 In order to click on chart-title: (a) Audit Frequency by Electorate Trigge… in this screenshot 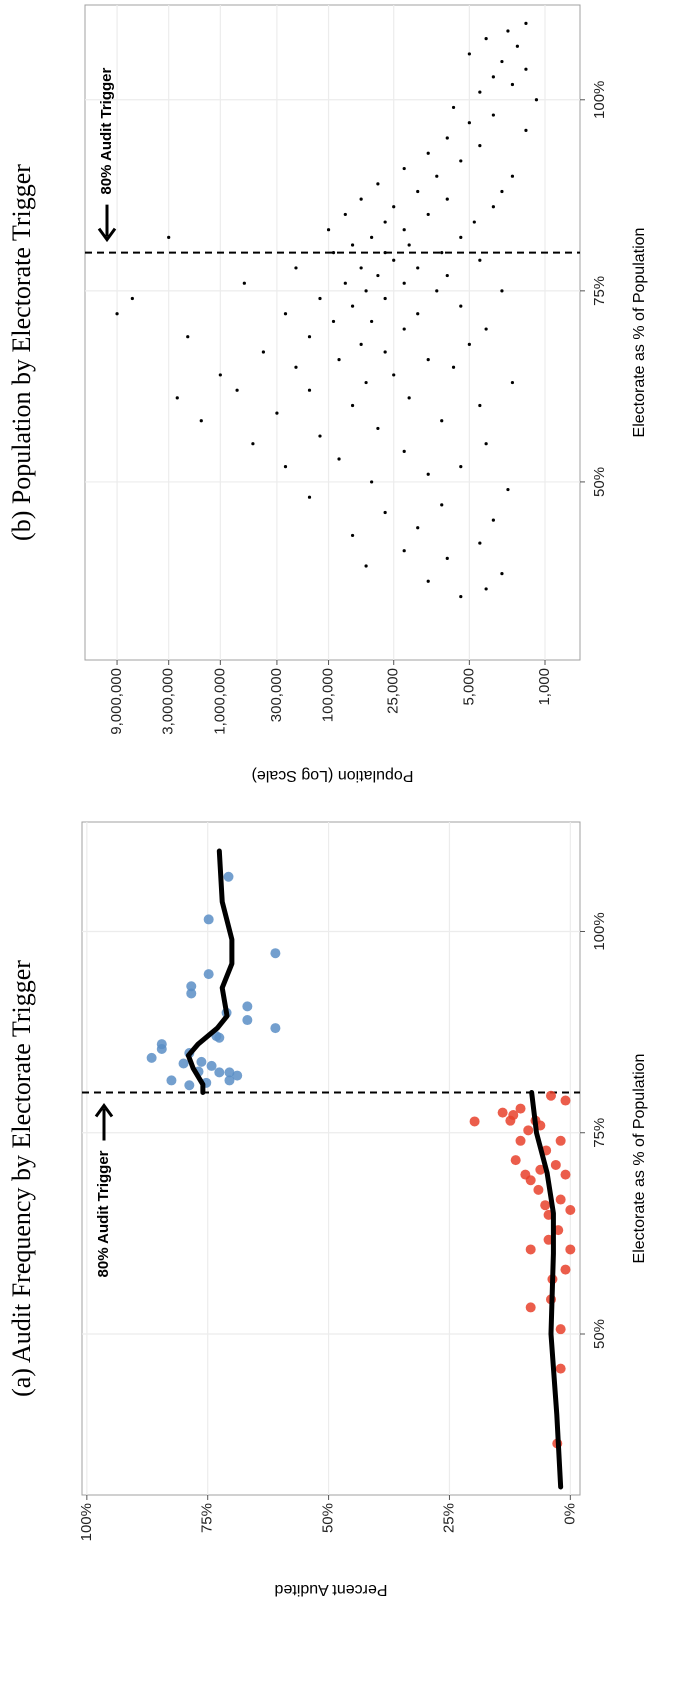, I will do `click(21, 1178)`.